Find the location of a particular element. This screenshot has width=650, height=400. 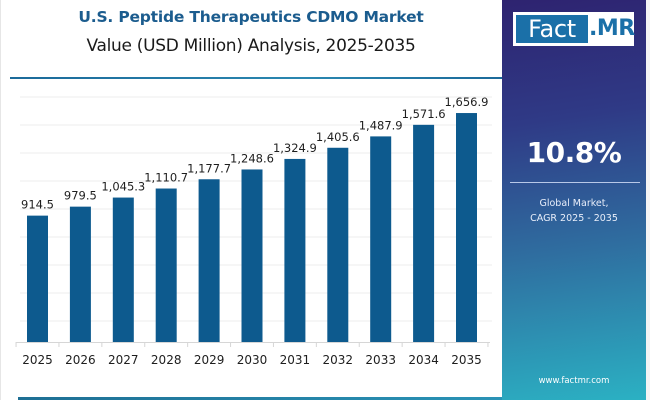

bar-2035 is located at coordinates (466, 227).